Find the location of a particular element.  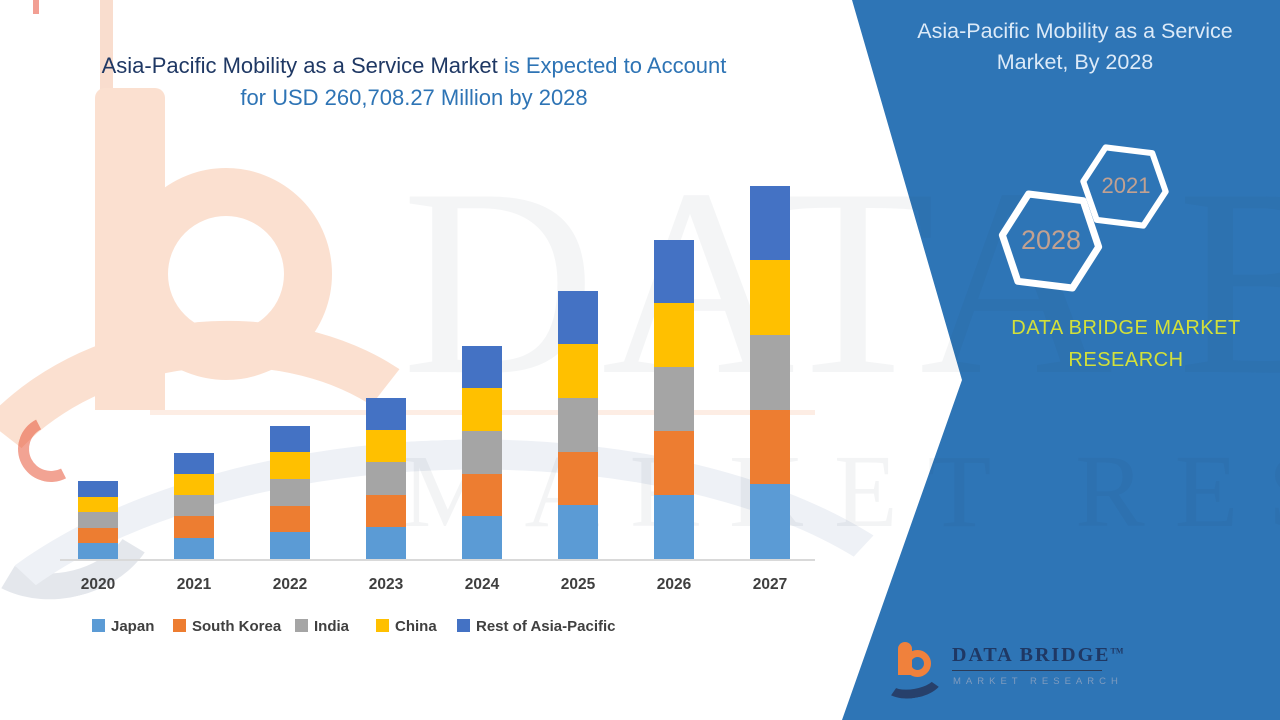

bar-segment-2020-japan is located at coordinates (98, 551).